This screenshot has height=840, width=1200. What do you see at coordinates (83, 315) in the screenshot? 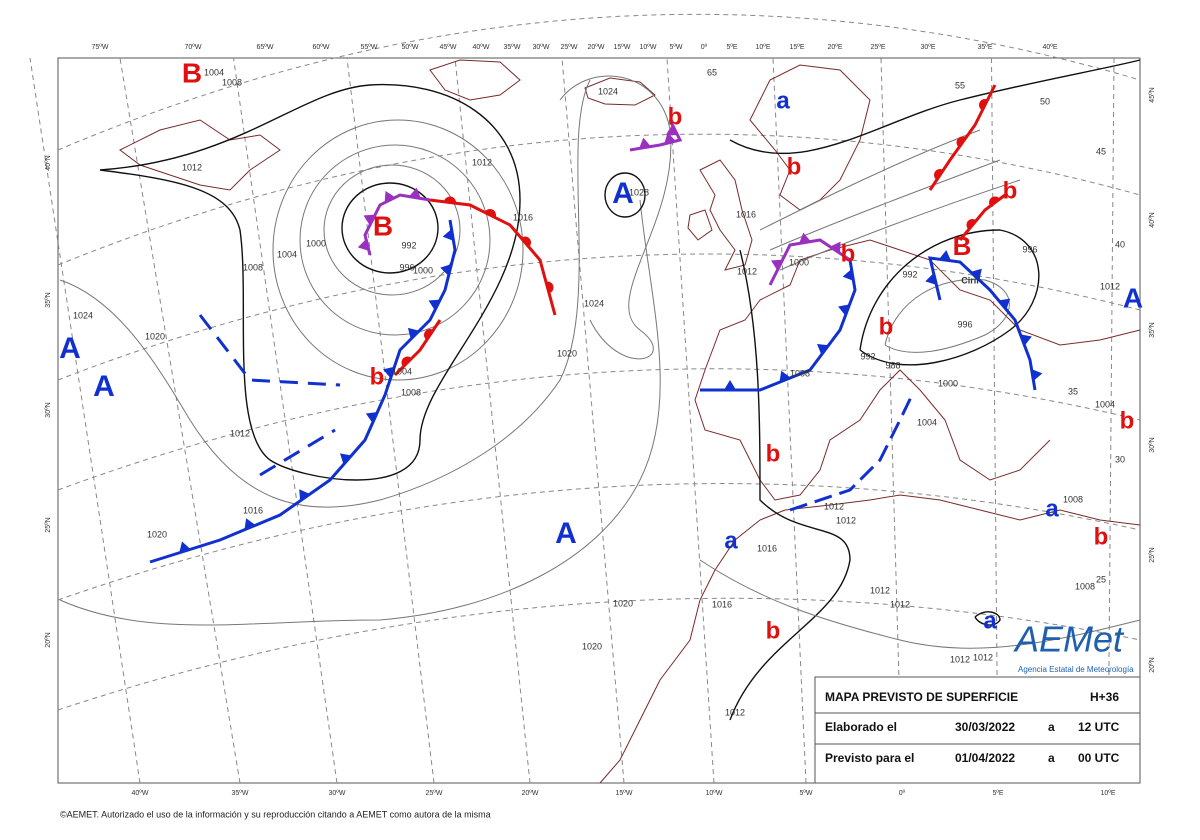
I see `isobar-label: 1024` at bounding box center [83, 315].